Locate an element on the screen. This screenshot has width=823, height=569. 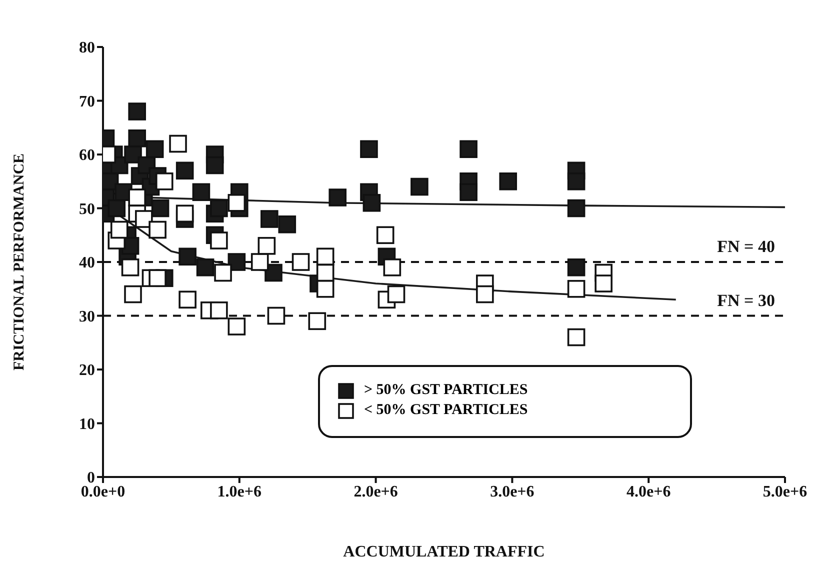
y-tick-label: 80 is located at coordinates (87, 48).